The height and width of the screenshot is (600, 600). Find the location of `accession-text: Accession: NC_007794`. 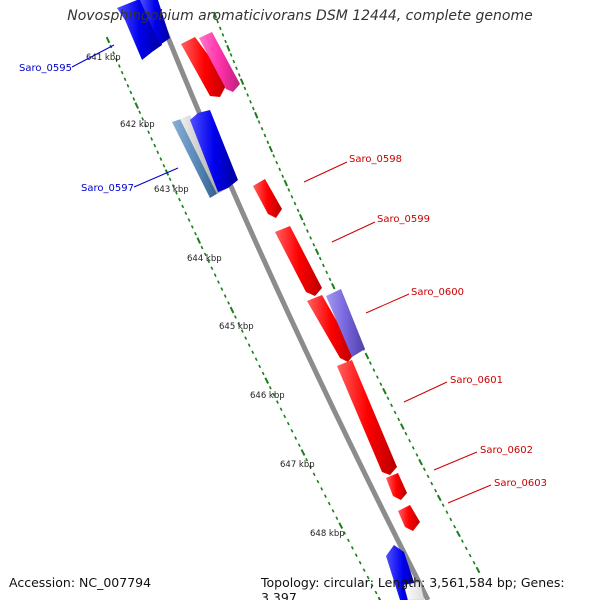

accession-text: Accession: NC_007794 is located at coordinates (80, 582).